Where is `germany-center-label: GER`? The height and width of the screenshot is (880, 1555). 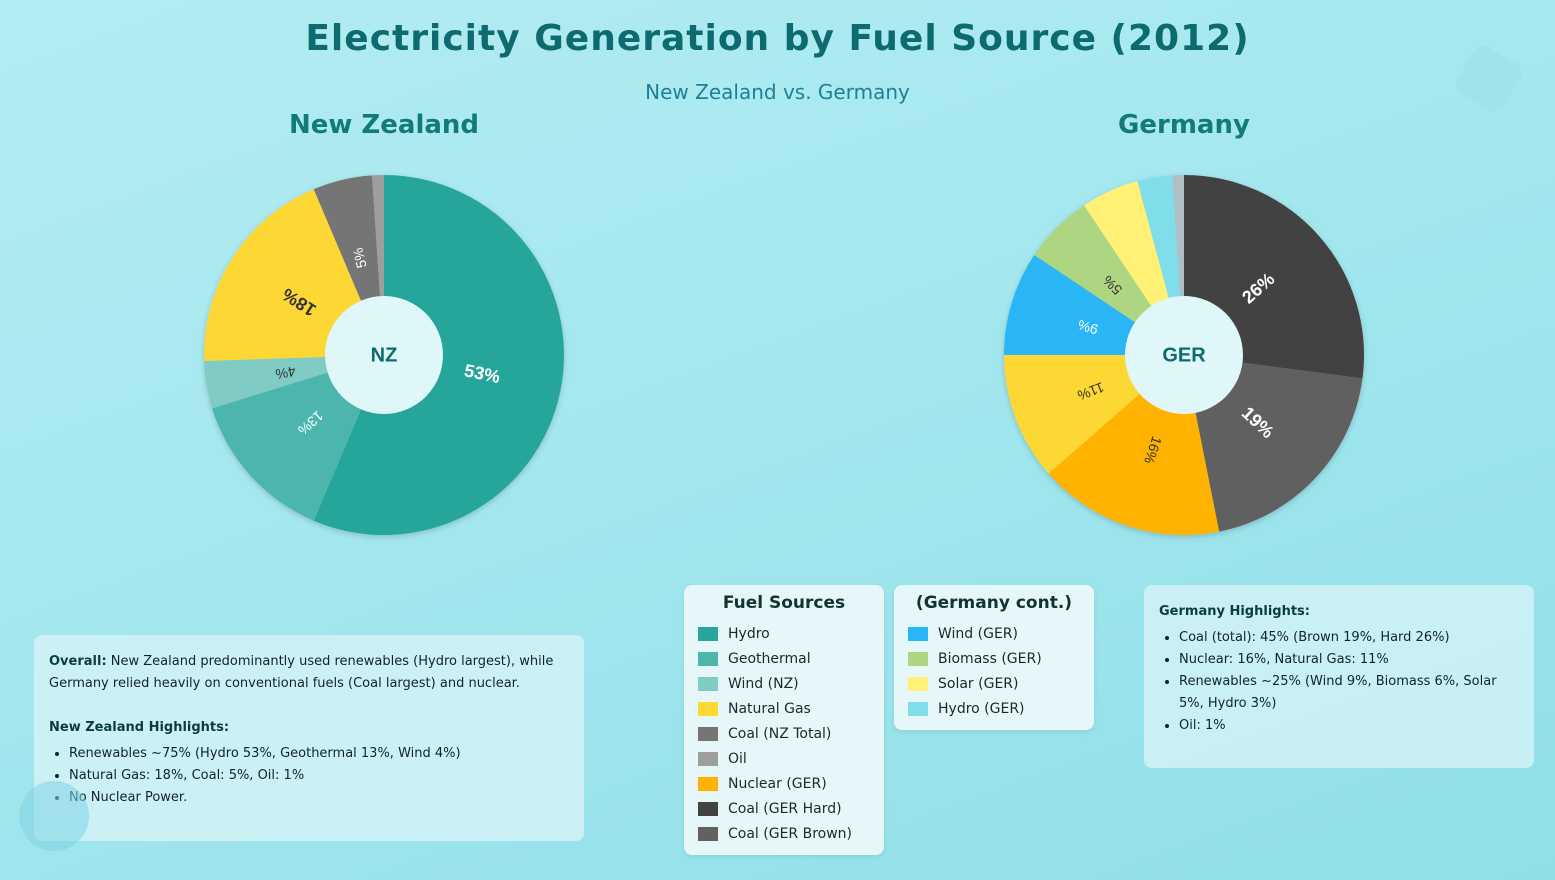 germany-center-label: GER is located at coordinates (1184, 355).